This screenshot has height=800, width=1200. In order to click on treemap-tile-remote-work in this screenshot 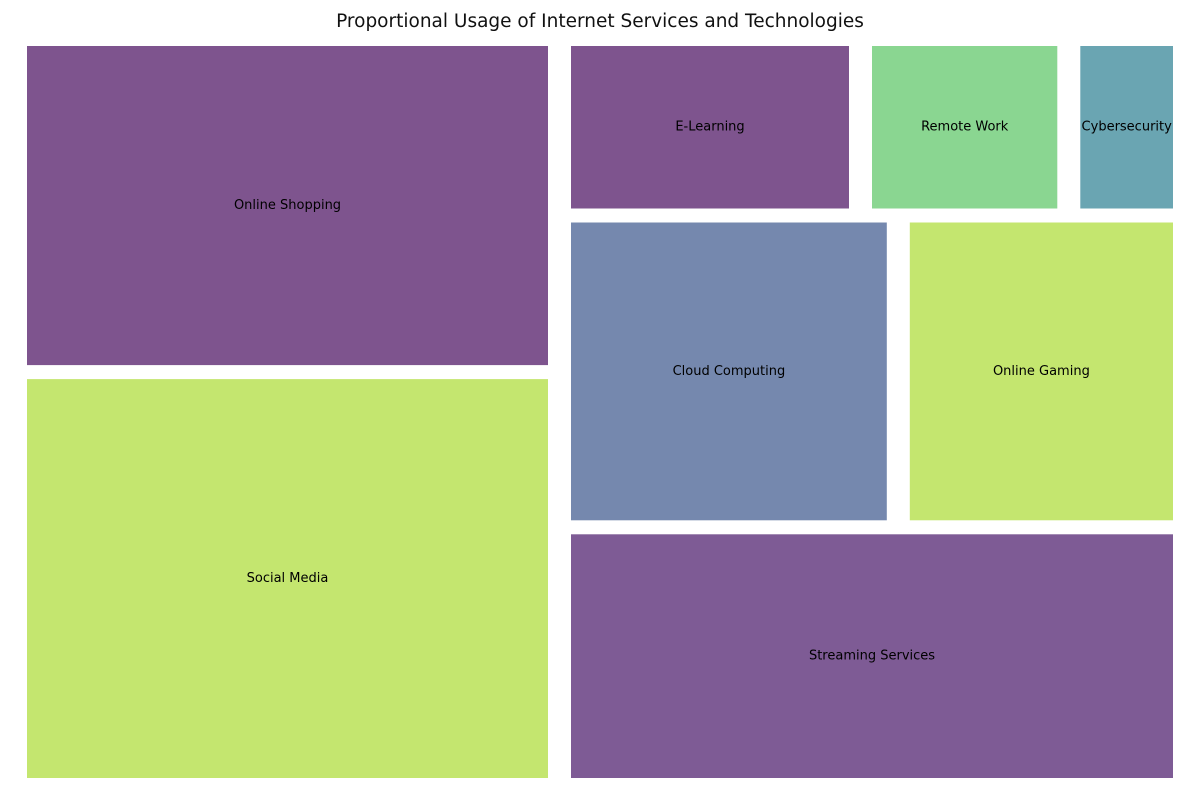, I will do `click(965, 127)`.